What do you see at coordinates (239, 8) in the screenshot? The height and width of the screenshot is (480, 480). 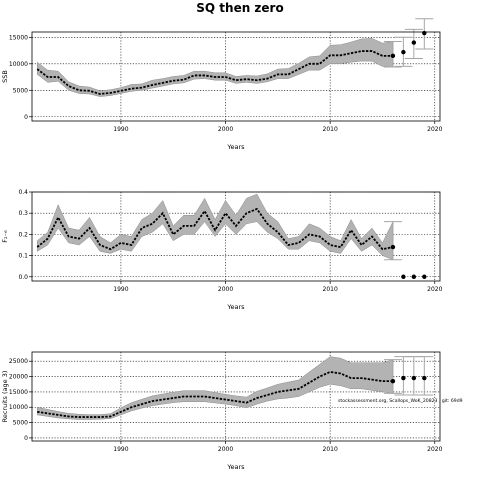 I see `figure-title: SQ then zero` at bounding box center [239, 8].